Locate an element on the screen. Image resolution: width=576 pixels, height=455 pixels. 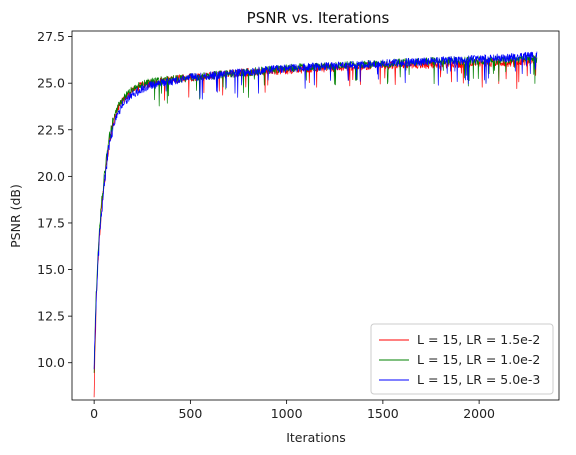
y-tick-label: 17.5 is located at coordinates (51, 222).